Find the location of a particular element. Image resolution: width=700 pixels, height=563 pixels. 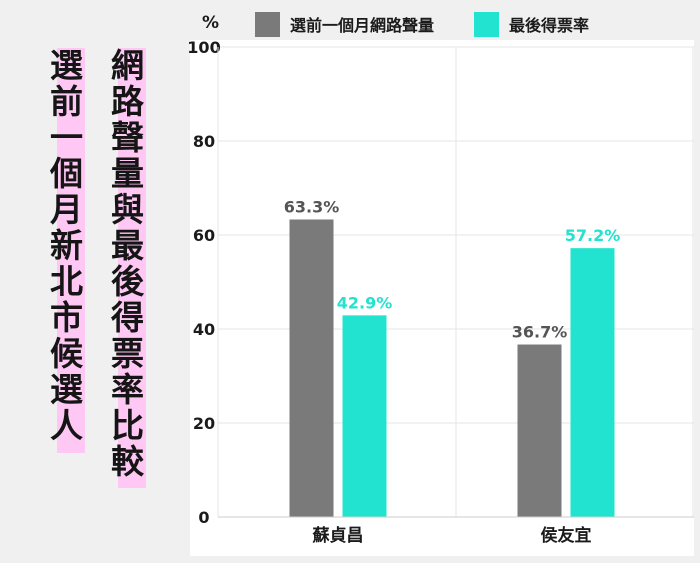

x-tick-label: 侯友宜 is located at coordinates (566, 535).